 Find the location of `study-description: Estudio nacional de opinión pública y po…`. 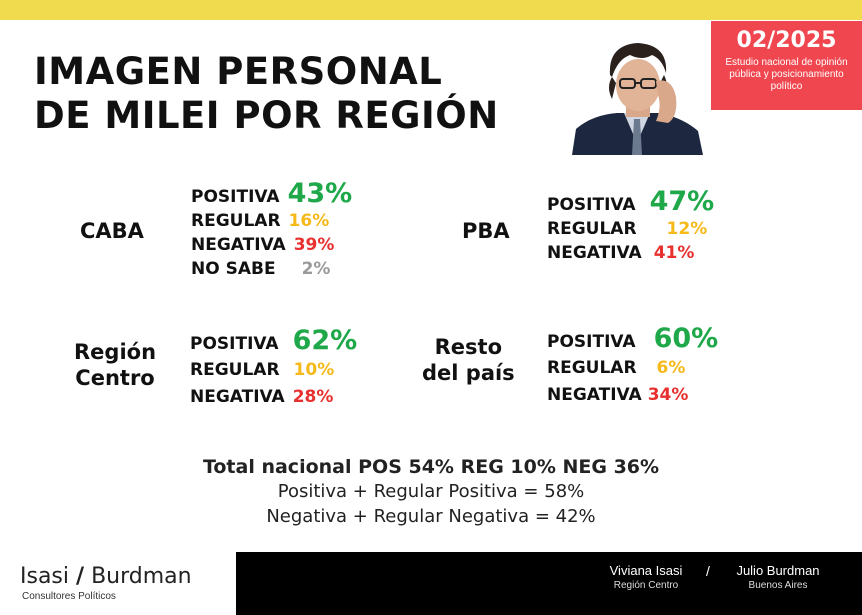

study-description: Estudio nacional de opinión pública y po… is located at coordinates (786, 74).